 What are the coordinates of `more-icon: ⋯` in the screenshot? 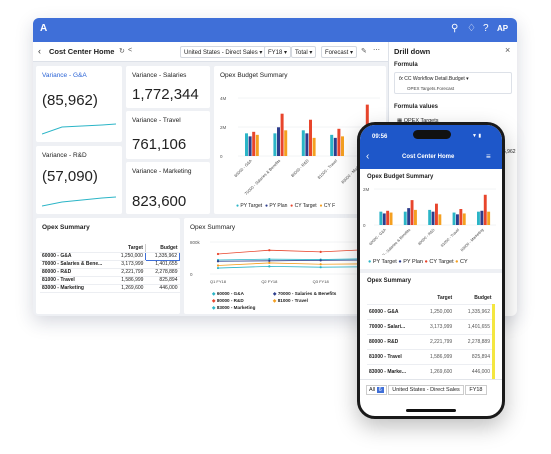 It's located at (376, 50).